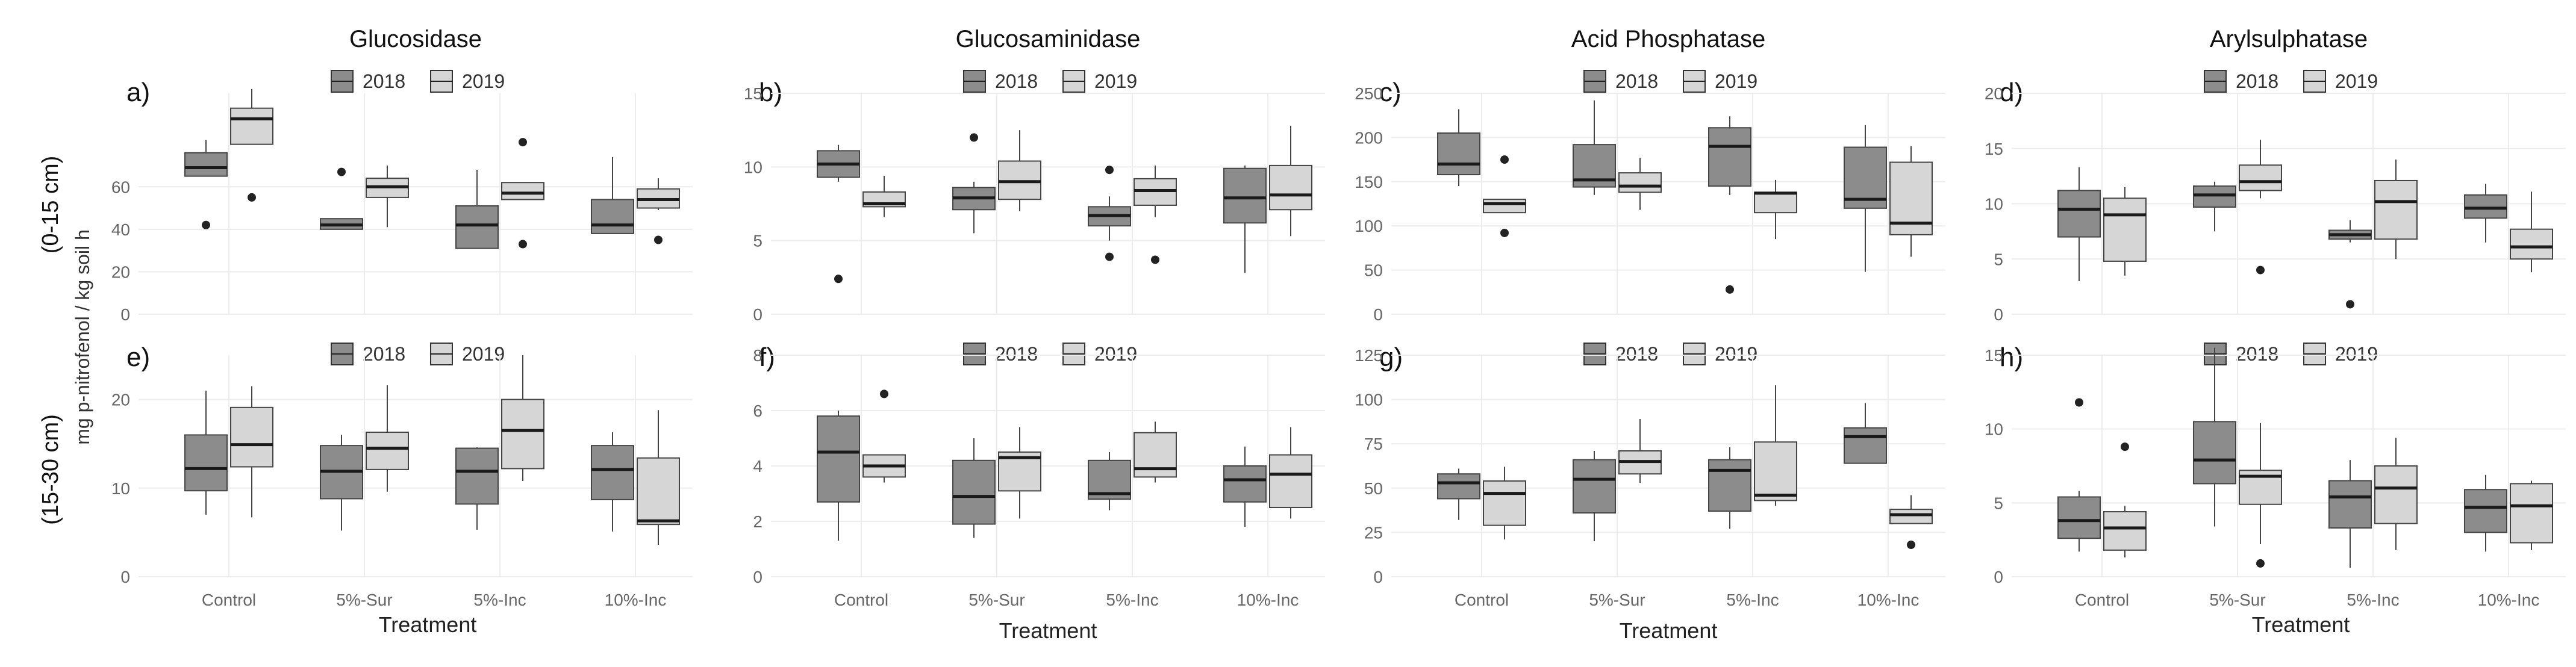  I want to click on panel-letter: h), so click(2011, 357).